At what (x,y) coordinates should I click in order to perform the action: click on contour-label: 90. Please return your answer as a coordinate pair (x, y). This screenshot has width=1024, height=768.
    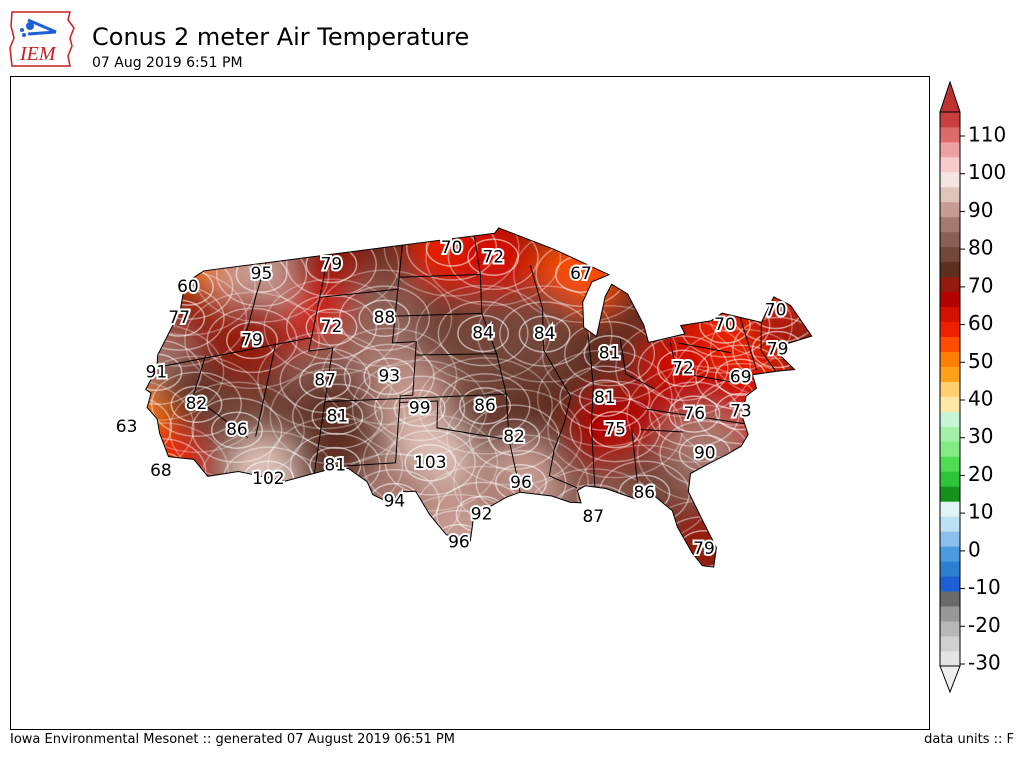
    Looking at the image, I should click on (705, 453).